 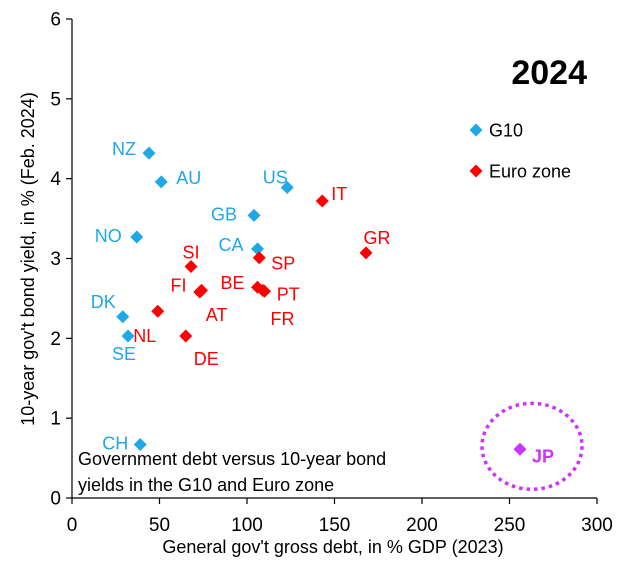 I want to click on label-au: AU, so click(x=188, y=178).